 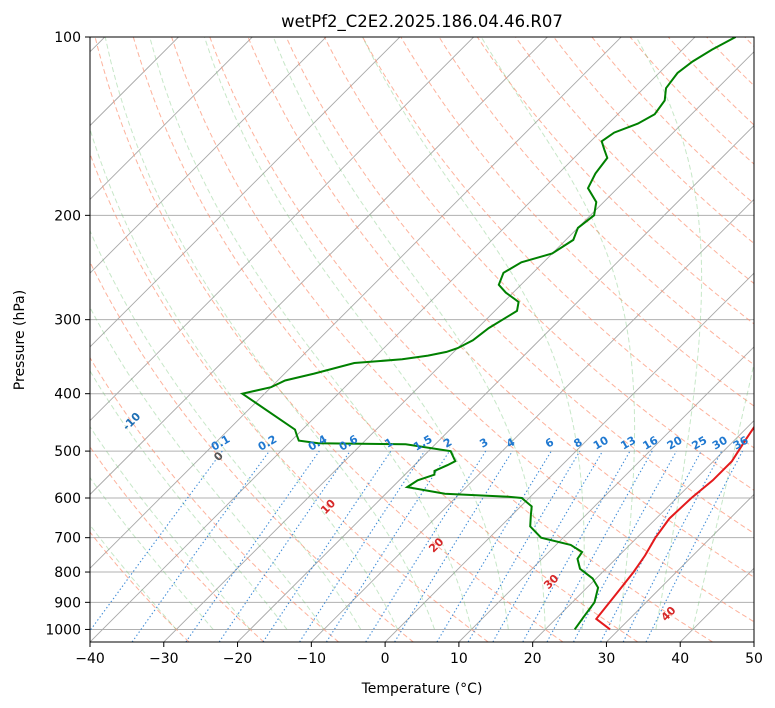 I want to click on x-tick-label: −40, so click(x=90, y=659).